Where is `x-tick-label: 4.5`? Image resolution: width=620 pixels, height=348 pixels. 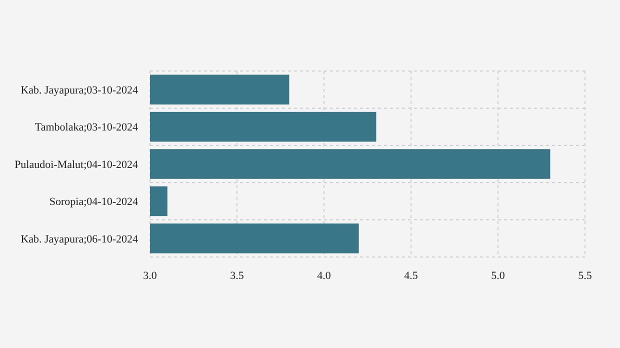 x-tick-label: 4.5 is located at coordinates (411, 276).